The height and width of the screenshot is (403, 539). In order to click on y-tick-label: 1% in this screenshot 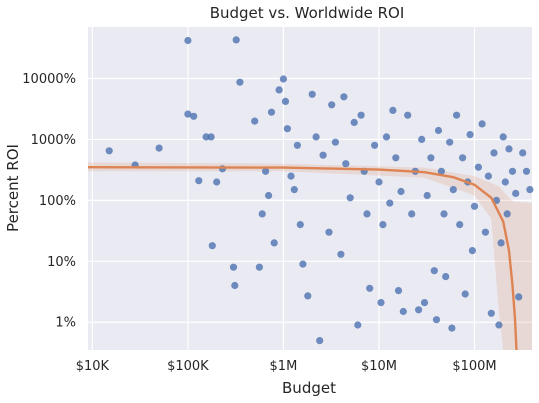, I will do `click(65, 323)`.